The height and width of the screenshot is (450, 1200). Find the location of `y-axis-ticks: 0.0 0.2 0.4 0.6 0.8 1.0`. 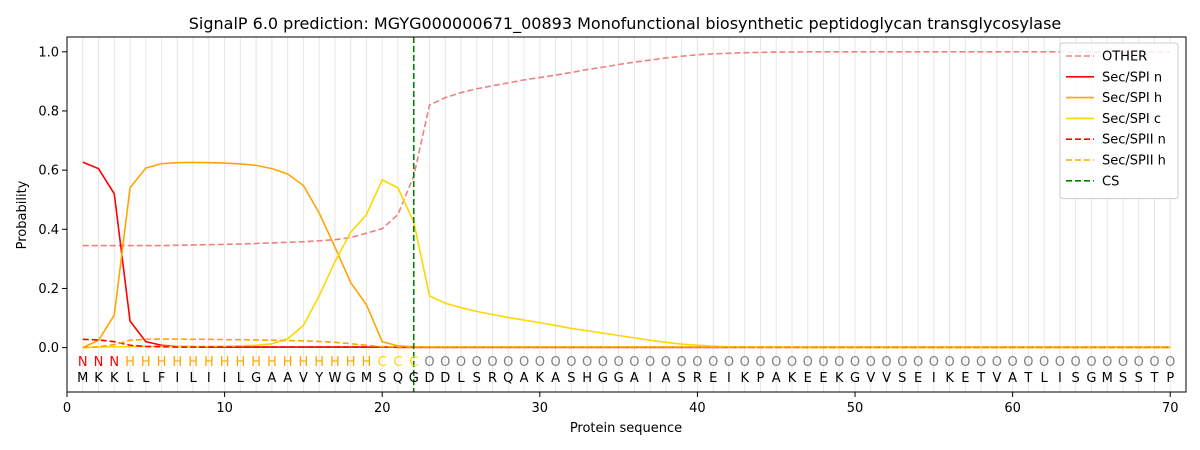

y-axis-ticks: 0.0 0.2 0.4 0.6 0.8 1.0 is located at coordinates (52, 200).